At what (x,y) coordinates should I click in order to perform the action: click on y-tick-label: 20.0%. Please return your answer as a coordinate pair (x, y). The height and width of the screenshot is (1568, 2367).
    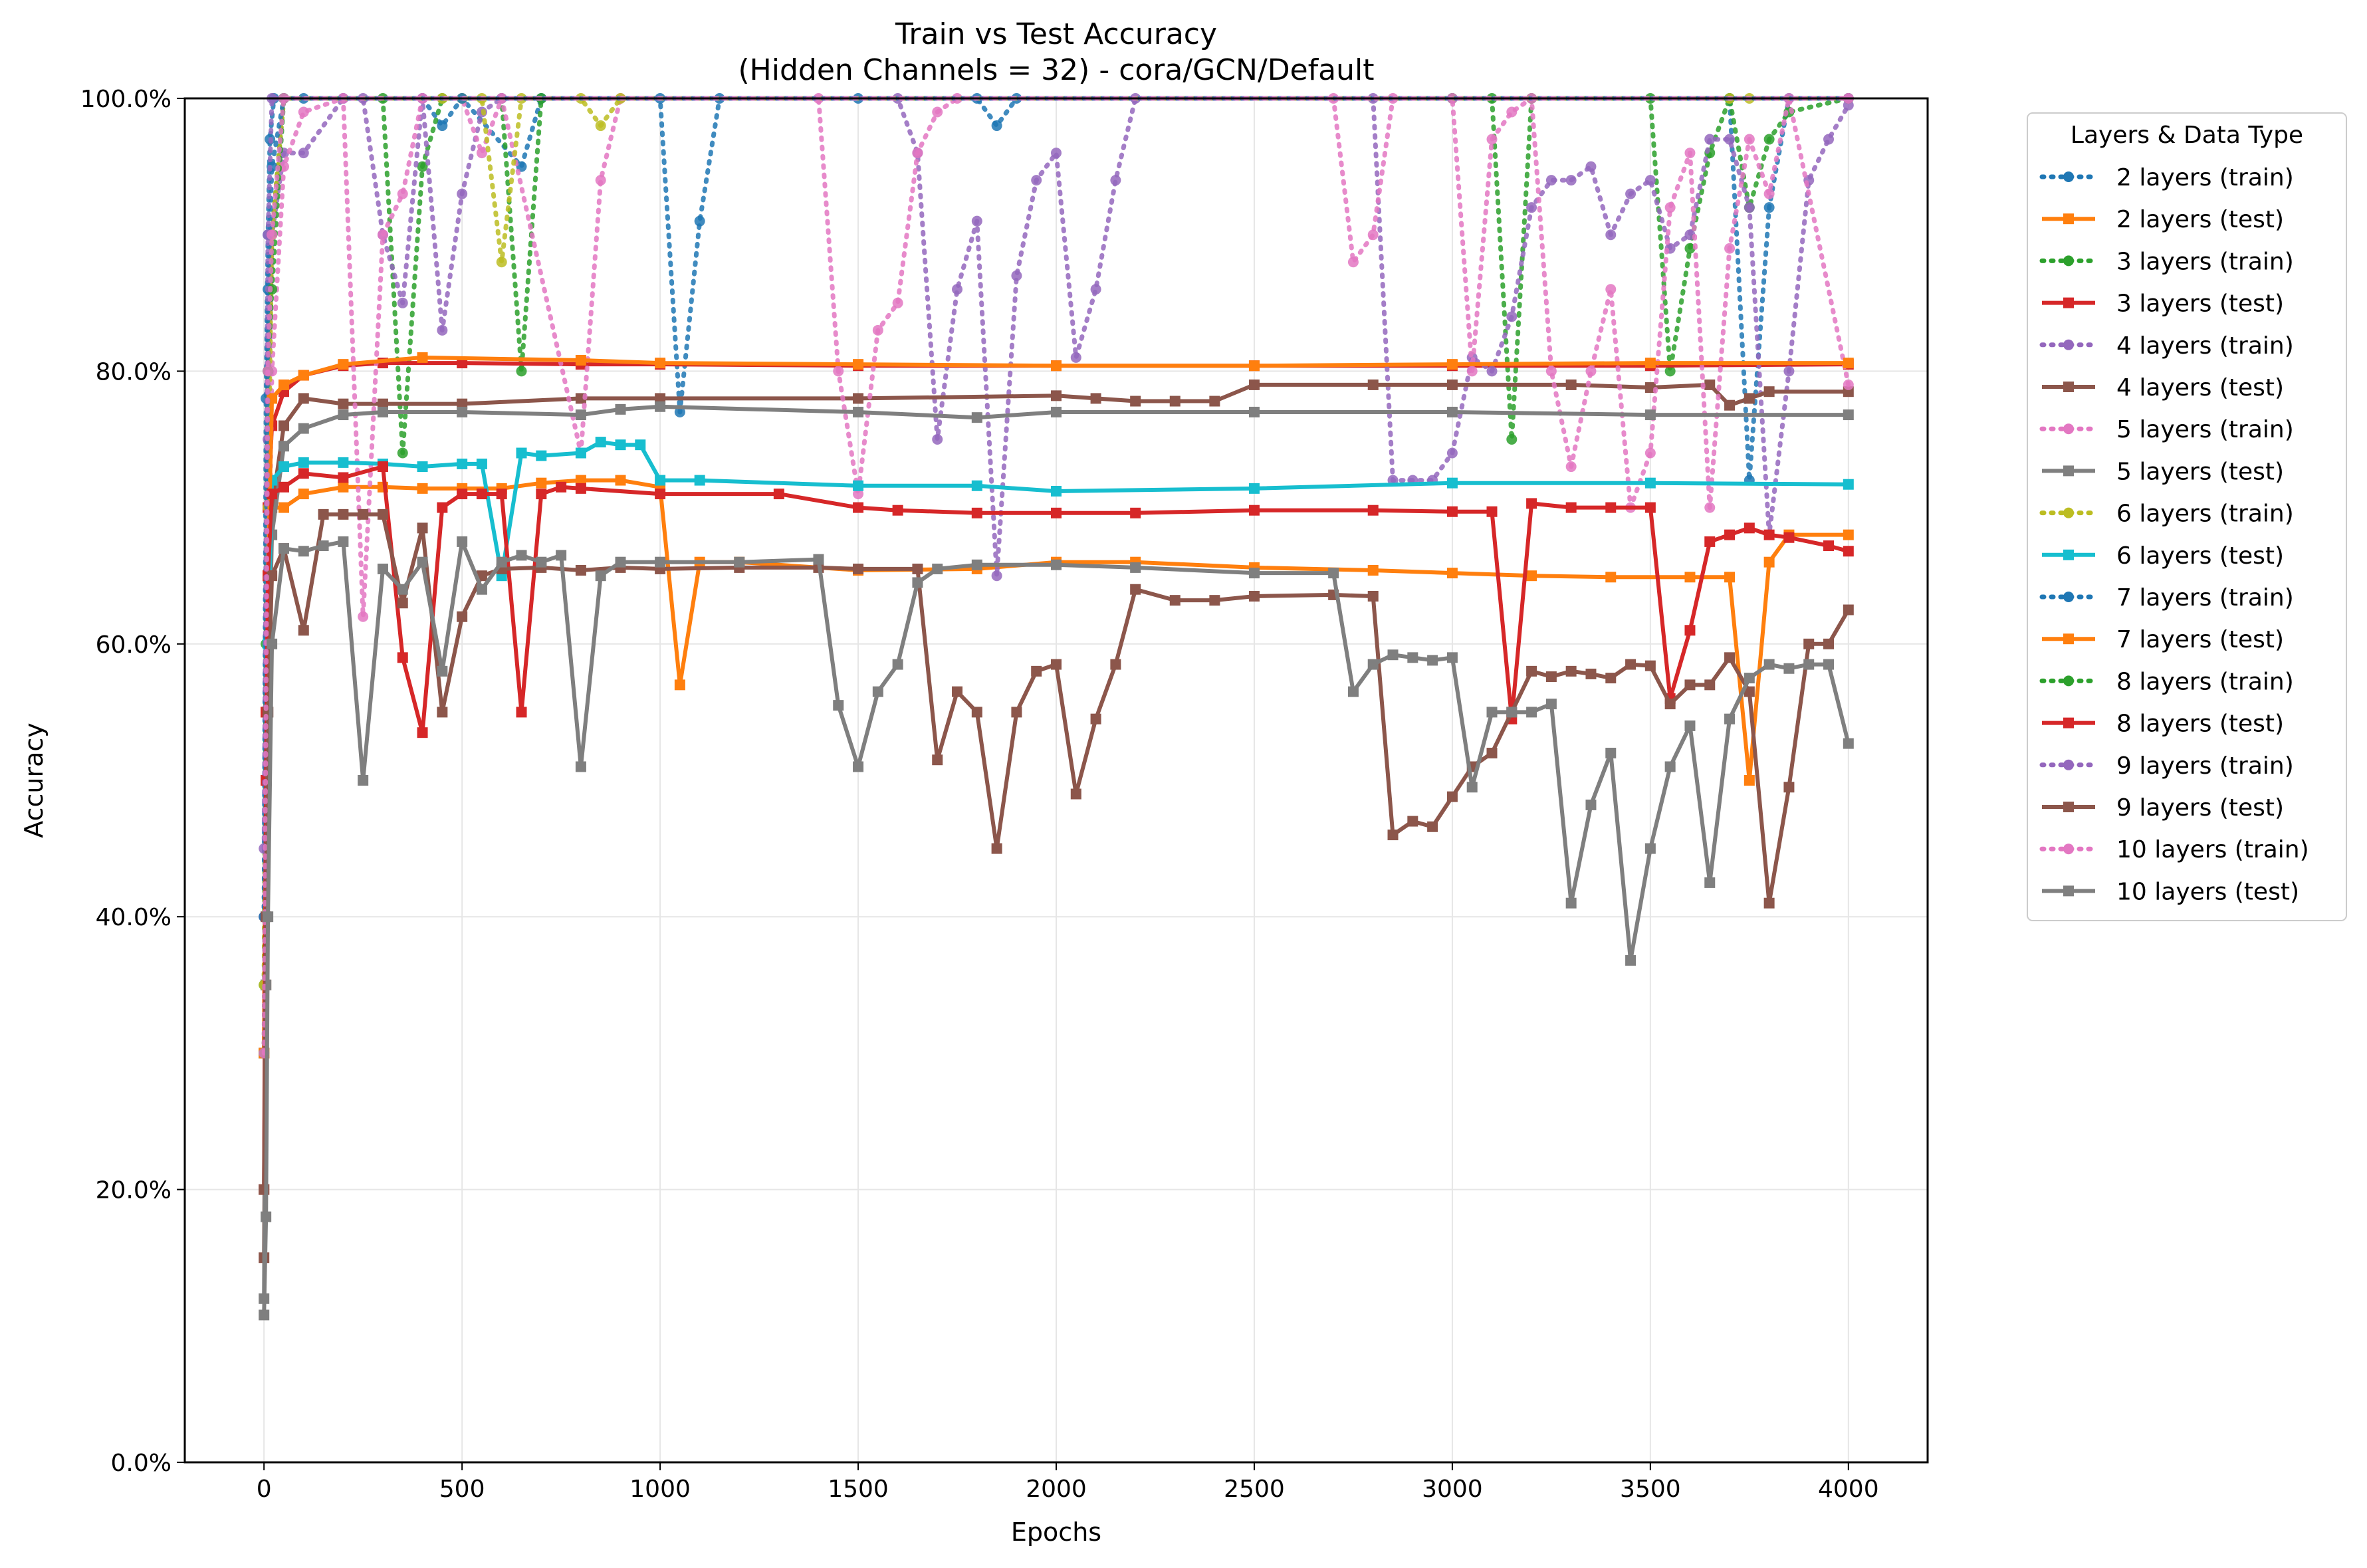
    Looking at the image, I should click on (133, 1190).